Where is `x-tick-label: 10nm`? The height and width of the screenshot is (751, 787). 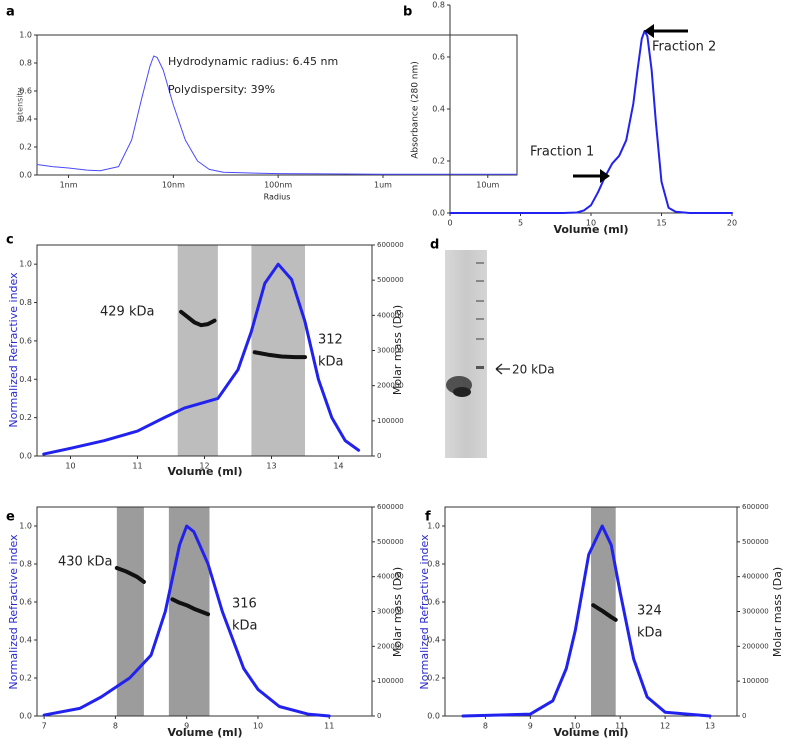
x-tick-label: 10nm is located at coordinates (173, 185).